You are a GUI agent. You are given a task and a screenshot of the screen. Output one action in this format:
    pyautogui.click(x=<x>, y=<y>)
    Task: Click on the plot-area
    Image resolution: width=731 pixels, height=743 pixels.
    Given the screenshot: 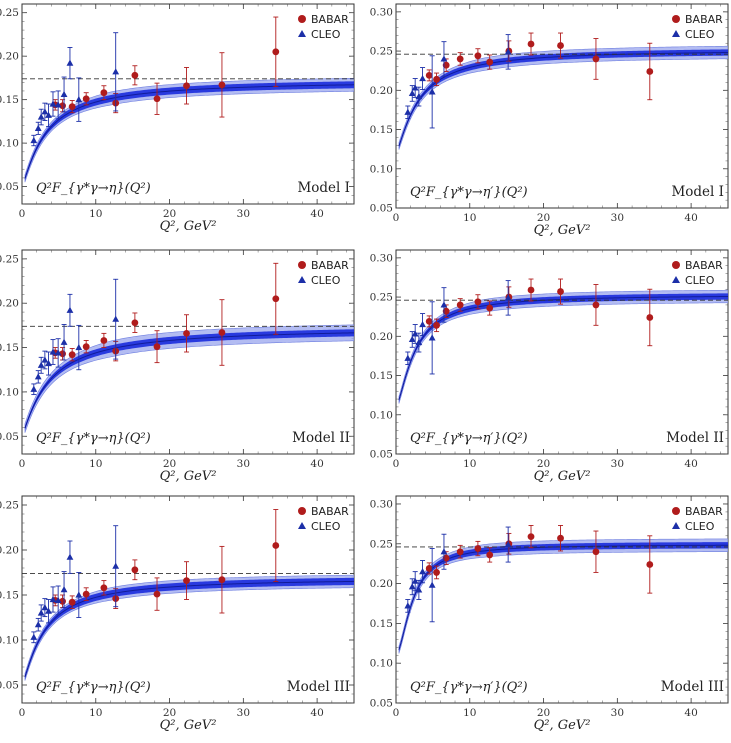 What is the action you would take?
    pyautogui.click(x=562, y=341)
    